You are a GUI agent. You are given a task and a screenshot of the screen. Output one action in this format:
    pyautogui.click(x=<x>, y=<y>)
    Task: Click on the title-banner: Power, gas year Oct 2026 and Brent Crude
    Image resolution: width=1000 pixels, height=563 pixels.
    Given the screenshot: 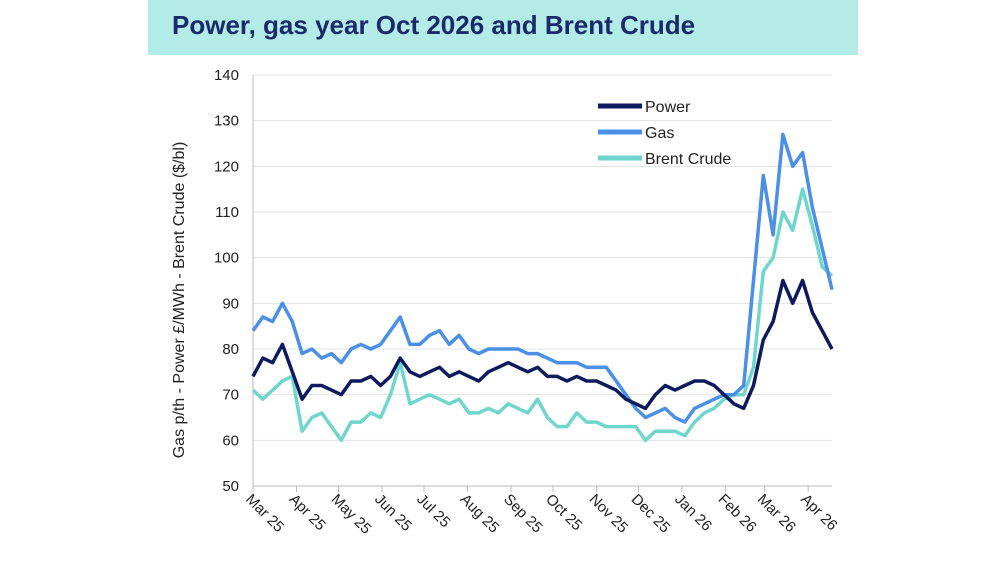 What is the action you would take?
    pyautogui.click(x=503, y=27)
    